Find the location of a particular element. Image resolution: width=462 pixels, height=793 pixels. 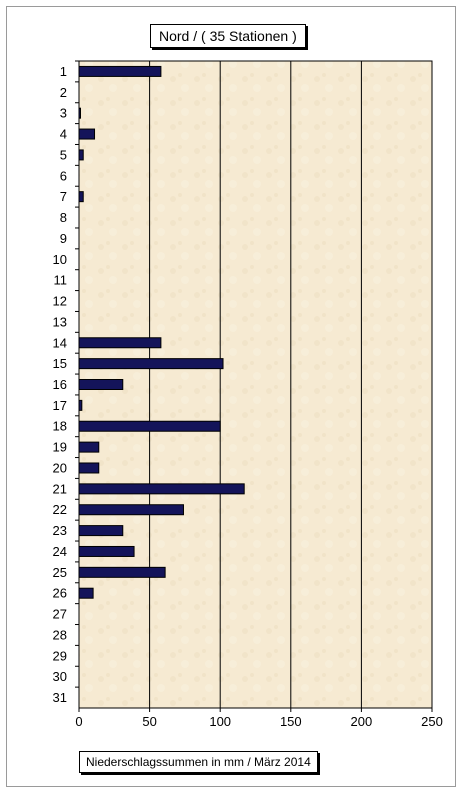

y-tick-label: 28 is located at coordinates (60, 634).